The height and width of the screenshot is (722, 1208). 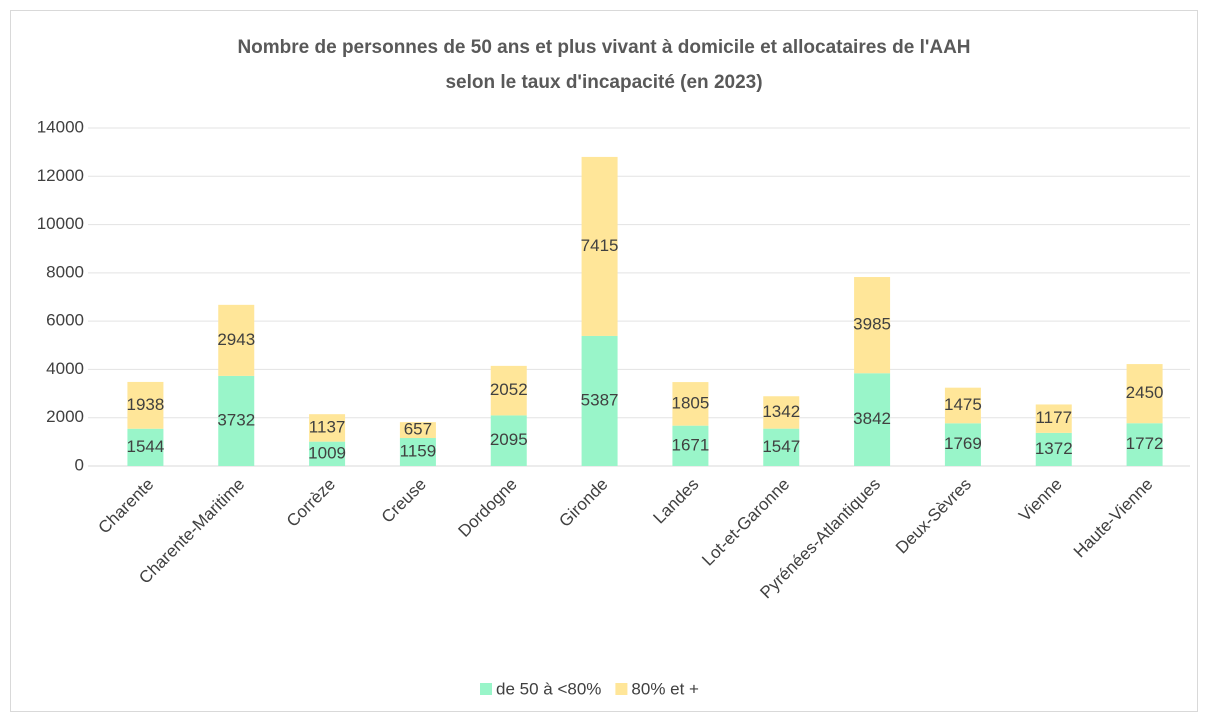 I want to click on data-label: 1159, so click(x=418, y=450).